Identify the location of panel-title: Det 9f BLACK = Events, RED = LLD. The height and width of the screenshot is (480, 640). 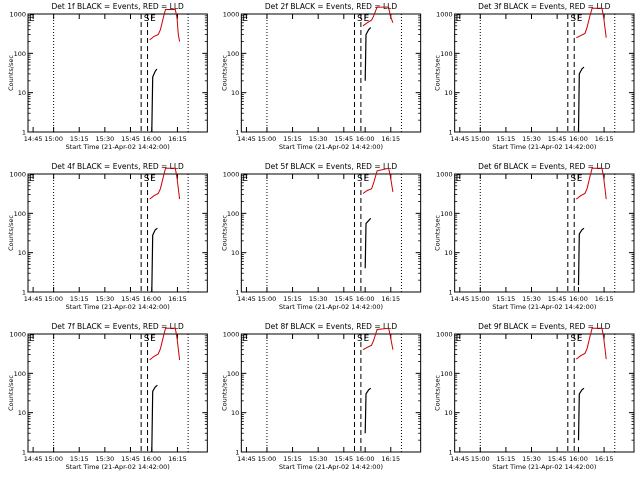
(544, 326).